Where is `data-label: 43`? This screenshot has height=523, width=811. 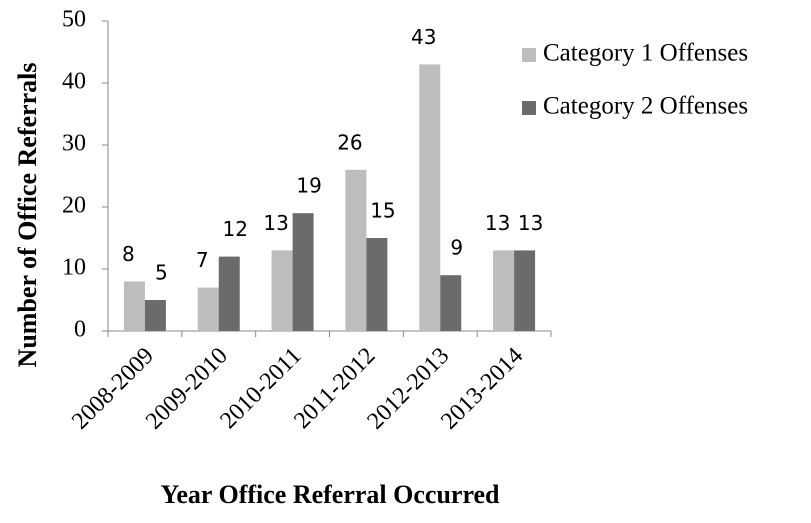
data-label: 43 is located at coordinates (423, 37).